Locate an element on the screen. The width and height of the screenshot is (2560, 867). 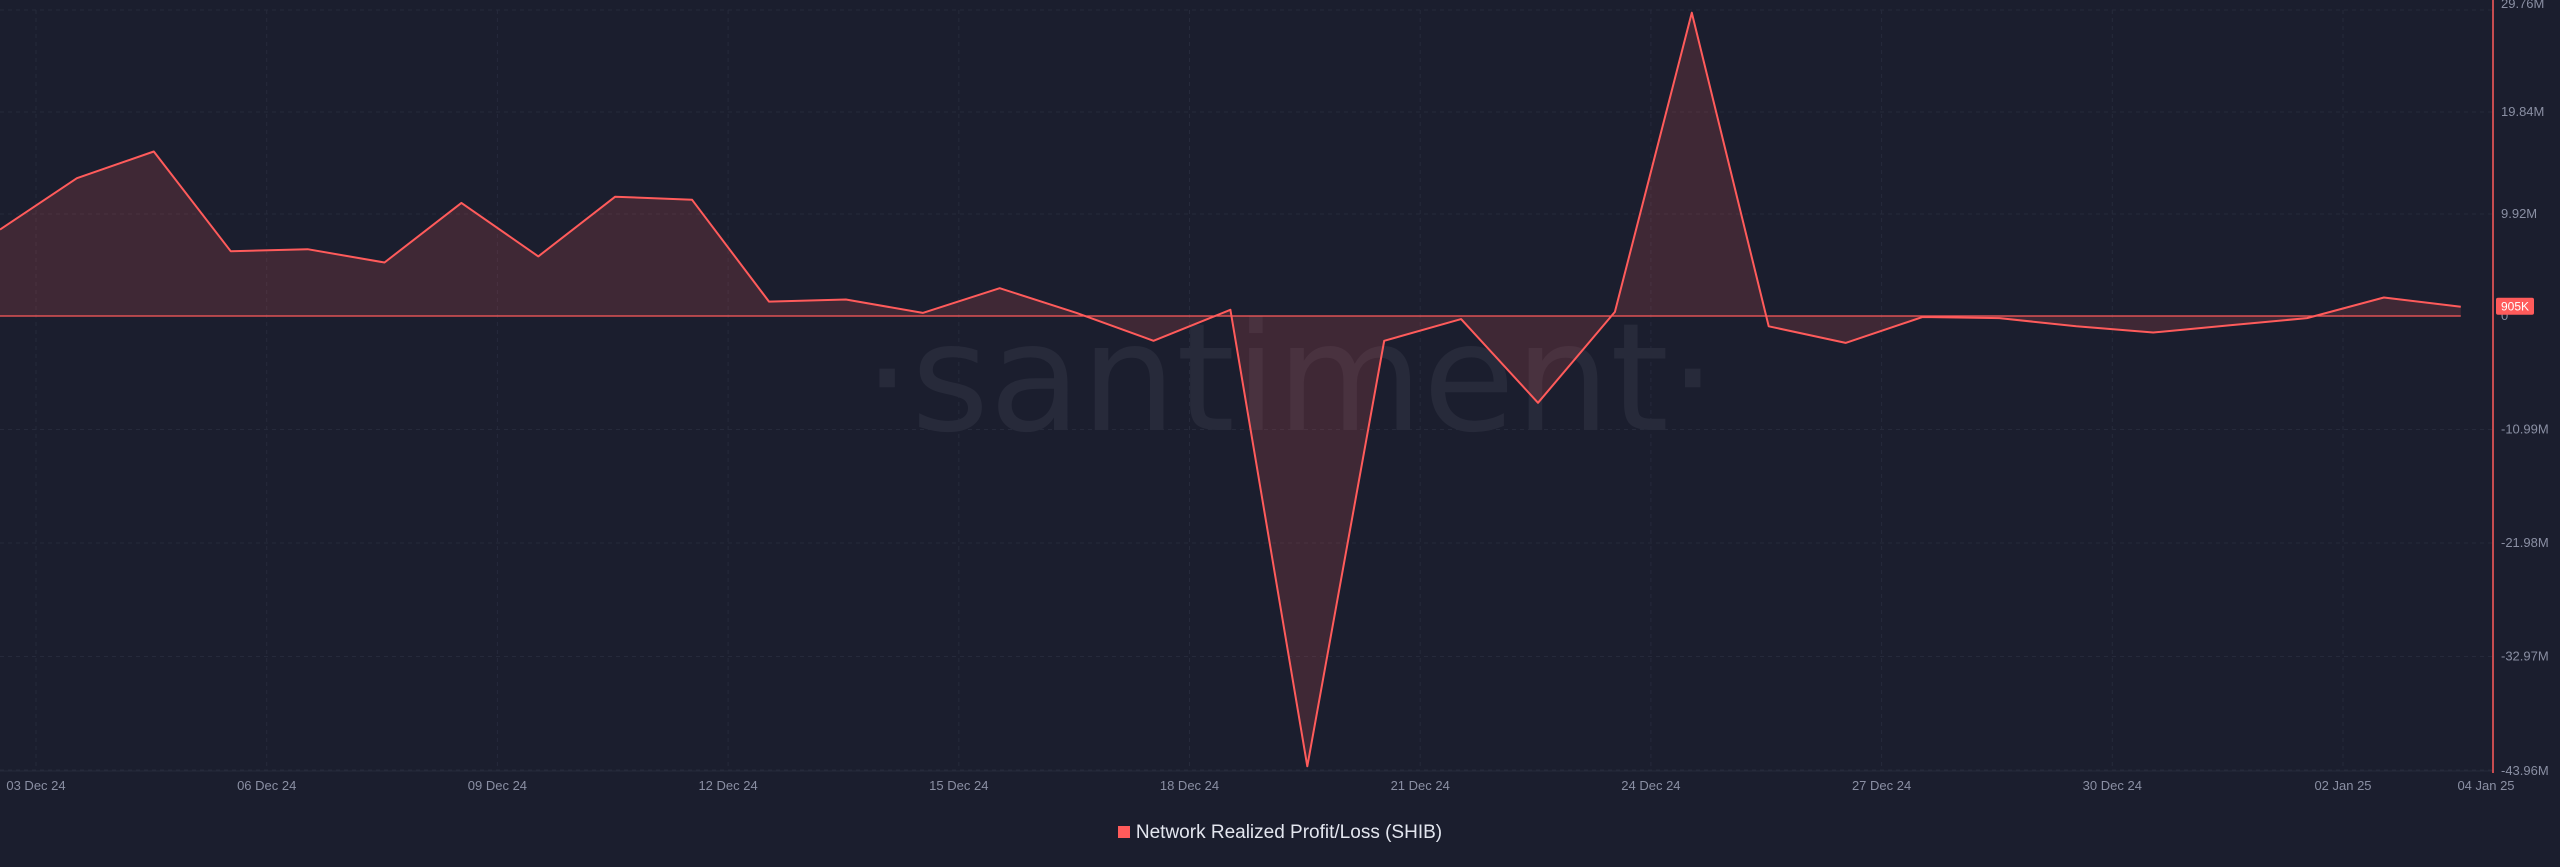
legend-swatch is located at coordinates (1123, 832).